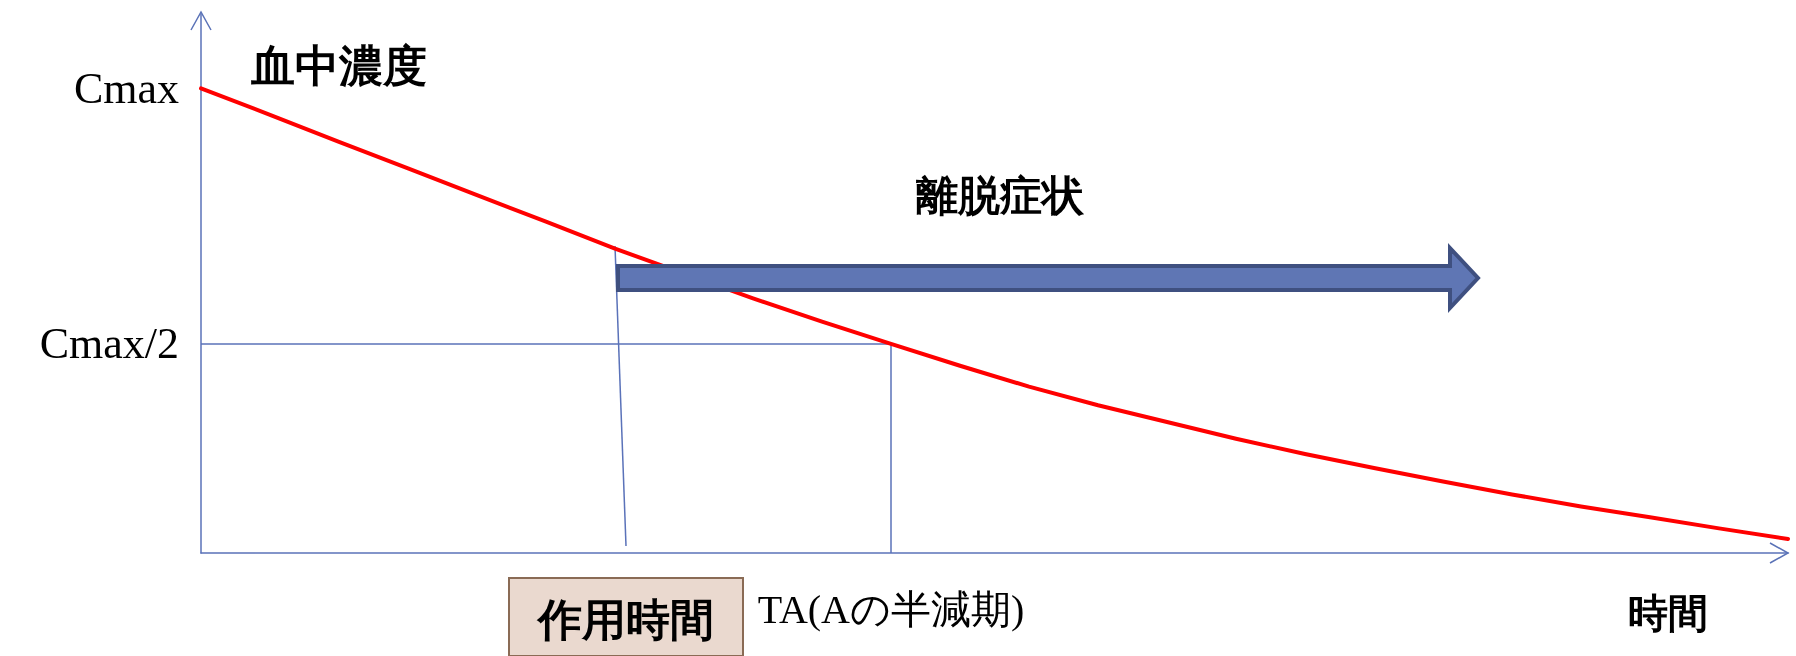 The image size is (1796, 656). Describe the element at coordinates (1000, 196) in the screenshot. I see `annotation: 離脱症状` at that location.